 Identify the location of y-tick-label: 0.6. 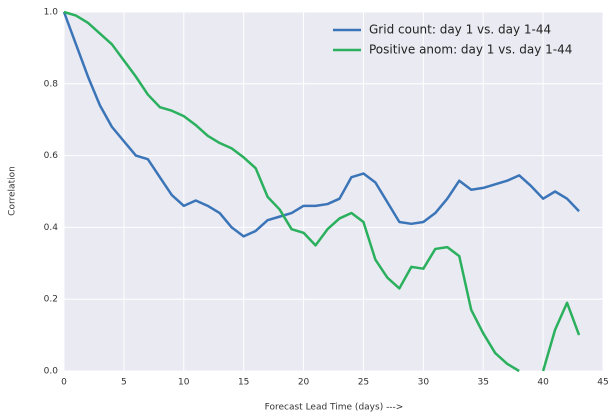
(51, 156).